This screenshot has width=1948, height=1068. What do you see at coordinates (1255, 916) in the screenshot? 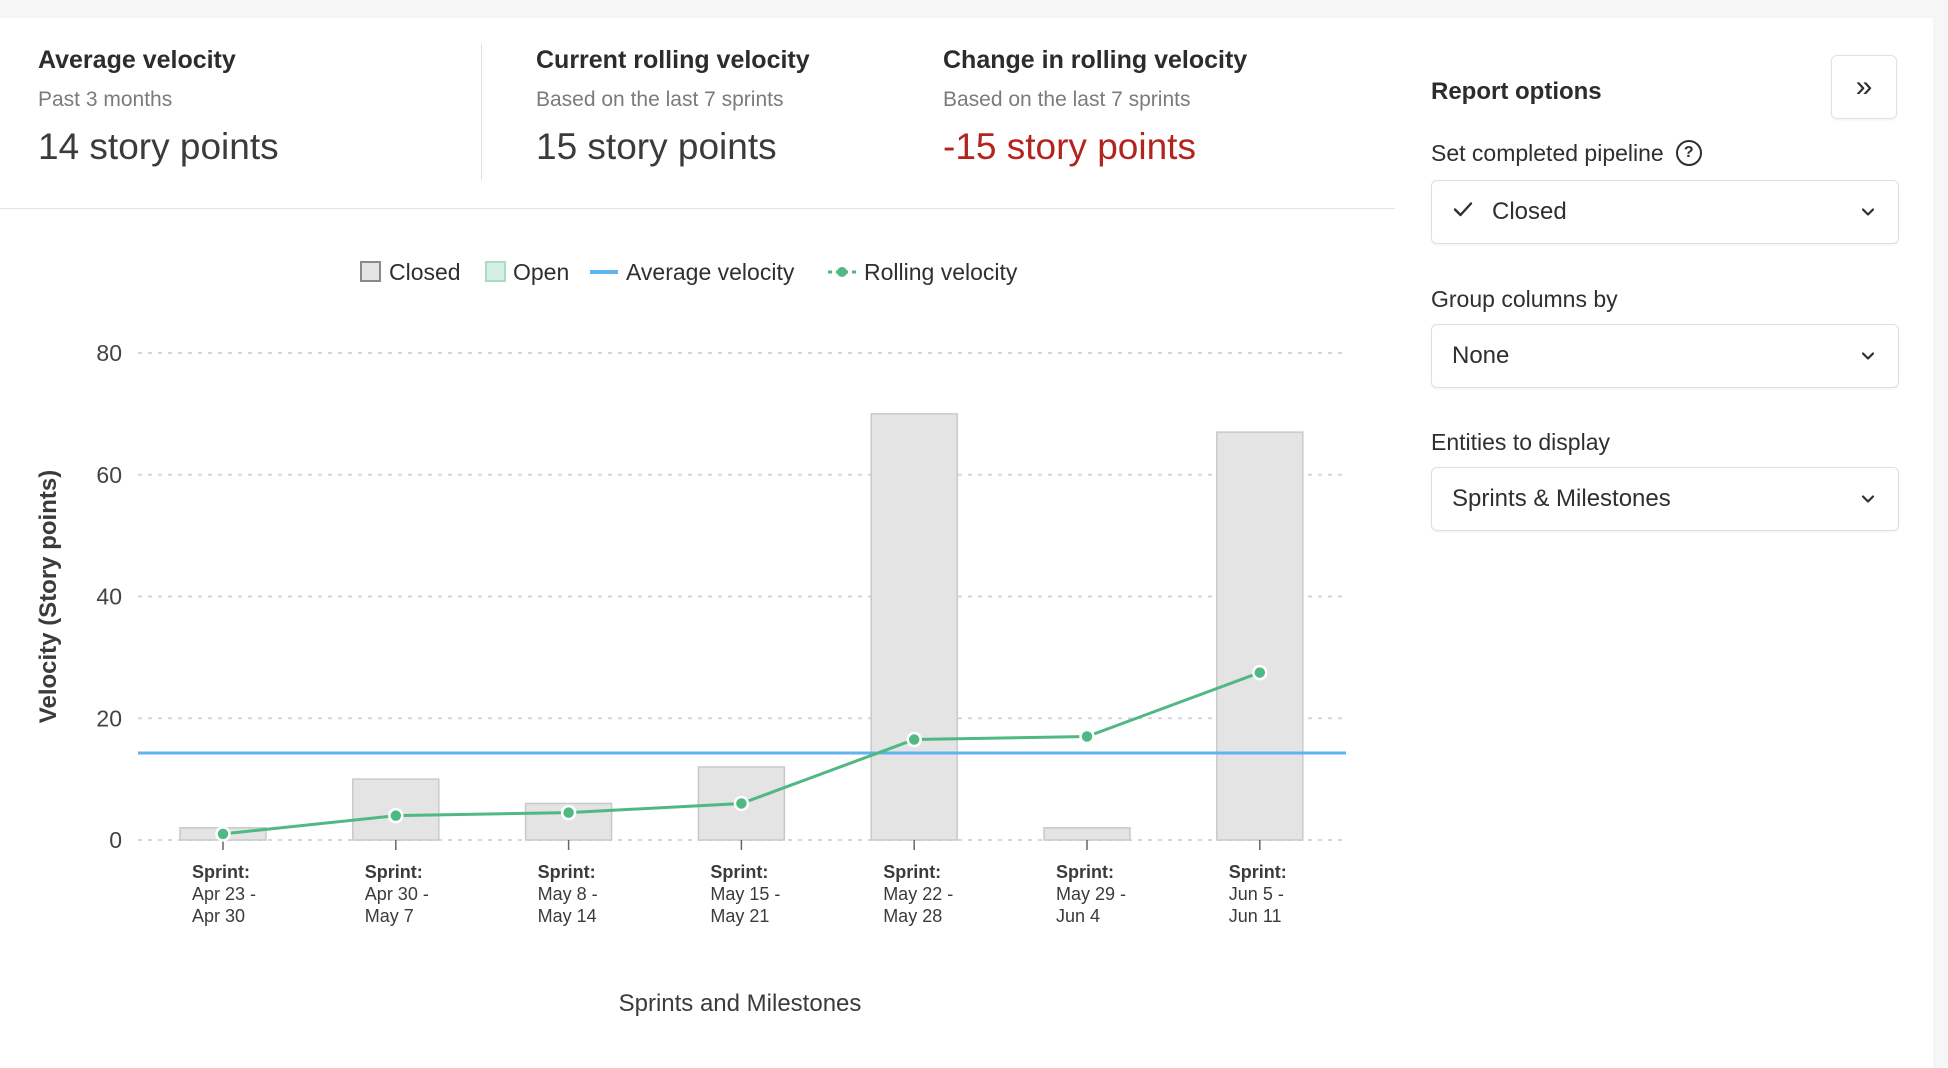
I see `x-tick-label: Jun 11` at bounding box center [1255, 916].